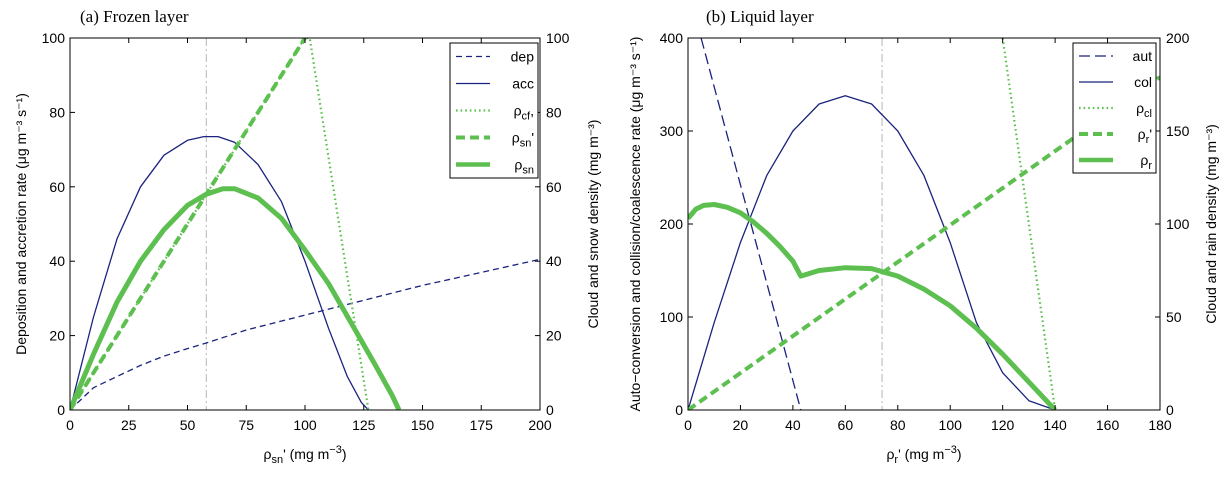  I want to click on legend-label: ρr, so click(1146, 162).